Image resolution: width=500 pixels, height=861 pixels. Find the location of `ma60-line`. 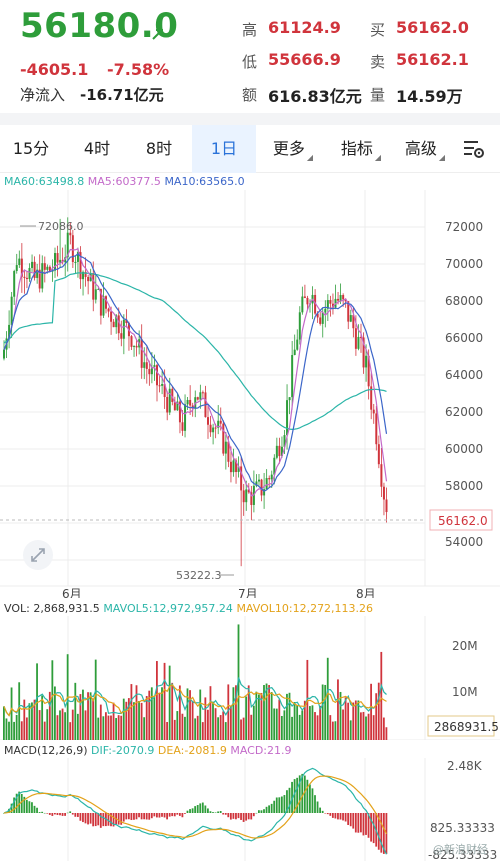

ma60-line is located at coordinates (195, 351).